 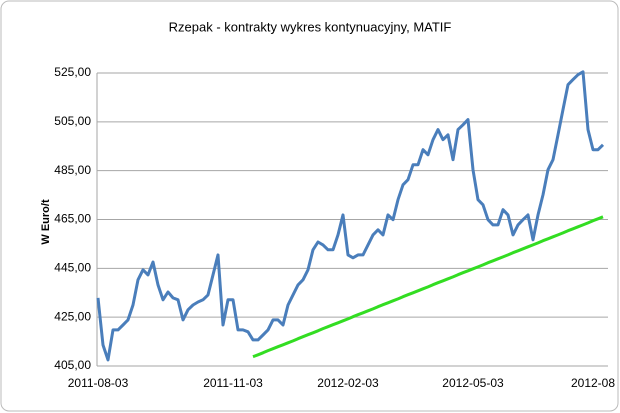 I want to click on x-tick-label: 2012-05-03, so click(x=473, y=383).